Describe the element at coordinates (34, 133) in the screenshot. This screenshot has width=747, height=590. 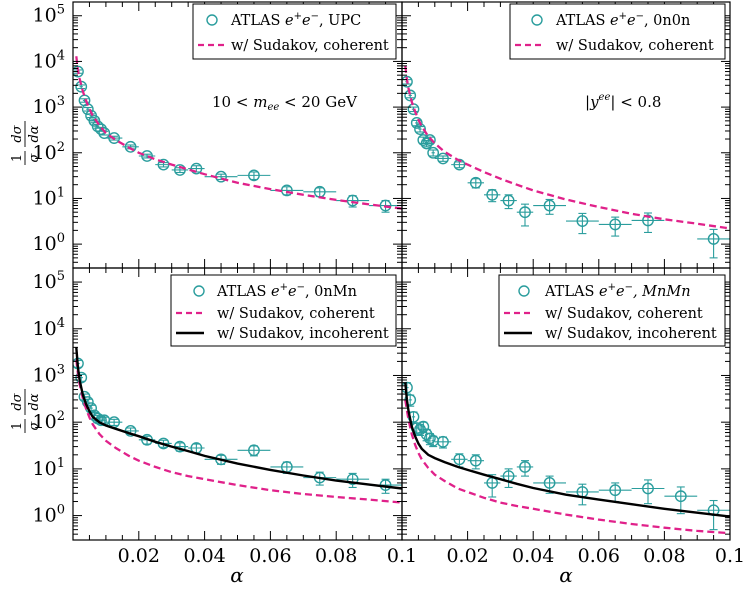
I see `ylabel-dden: dα` at that location.